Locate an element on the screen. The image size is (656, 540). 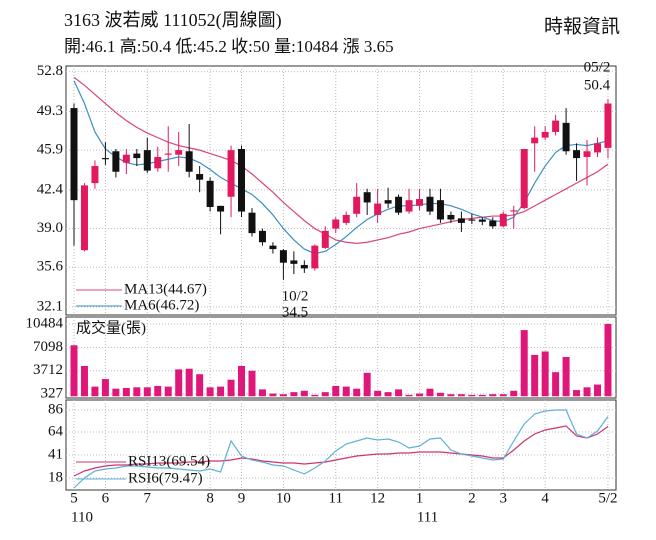
x-tick-label: 8 is located at coordinates (210, 498).